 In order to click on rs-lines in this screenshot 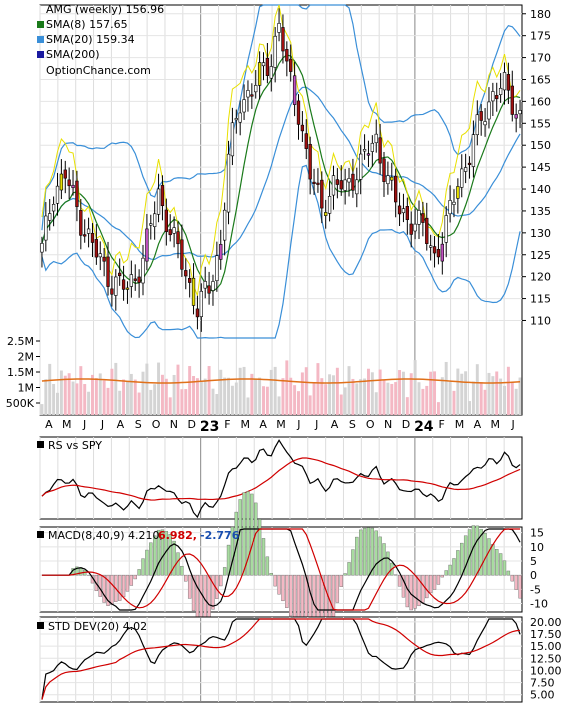, I will do `click(281, 479)`.